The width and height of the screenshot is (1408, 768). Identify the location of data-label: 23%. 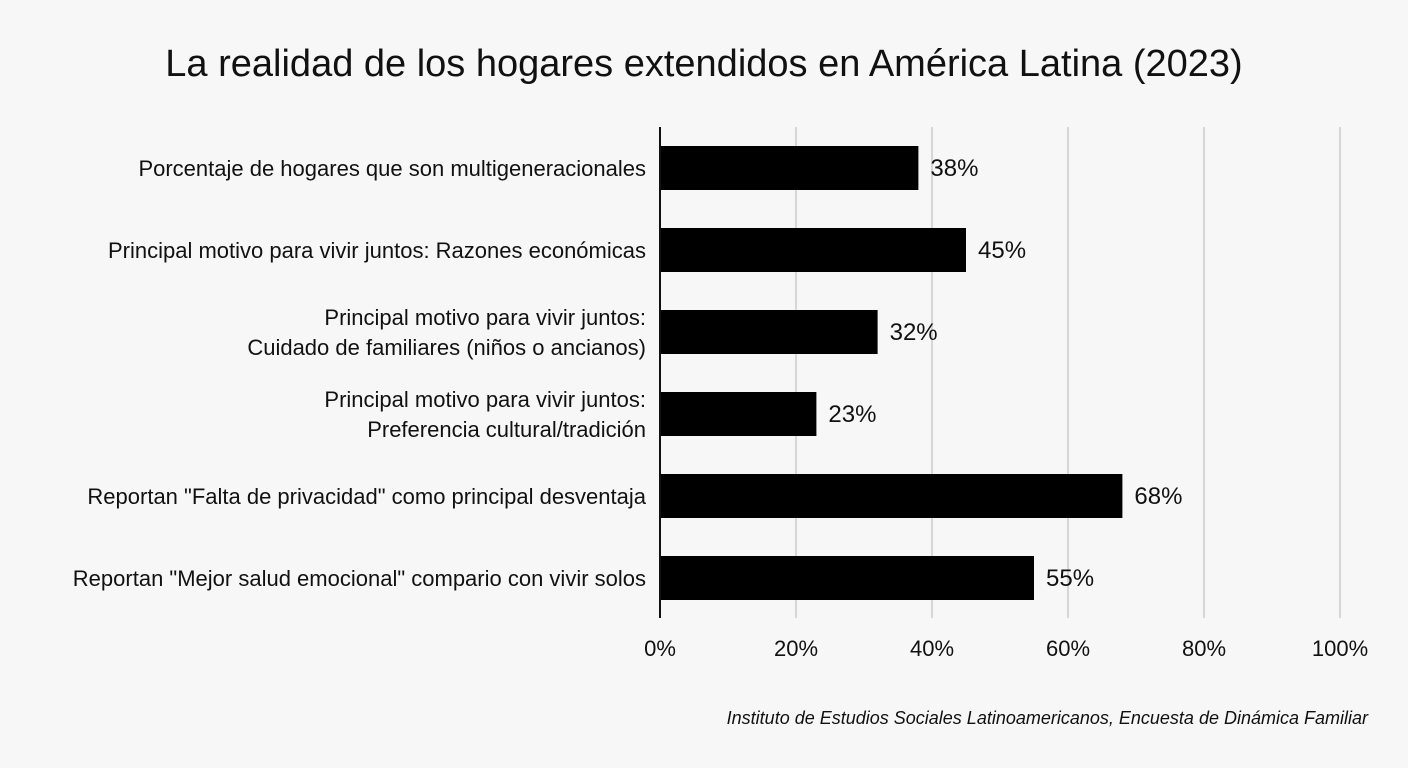
(852, 414).